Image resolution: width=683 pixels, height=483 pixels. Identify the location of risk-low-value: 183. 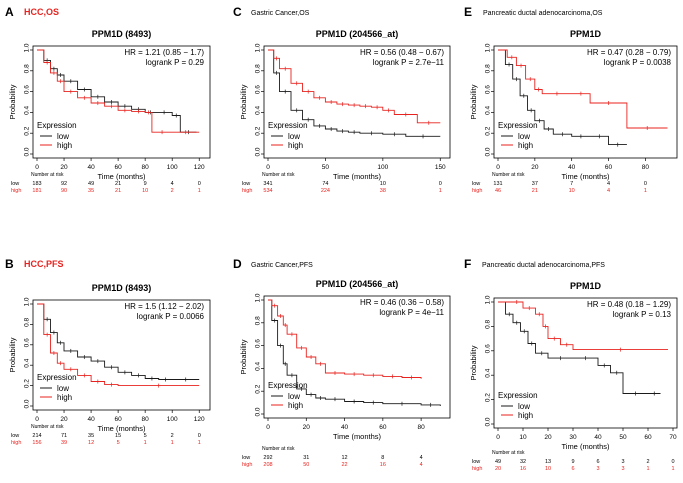
(36, 184).